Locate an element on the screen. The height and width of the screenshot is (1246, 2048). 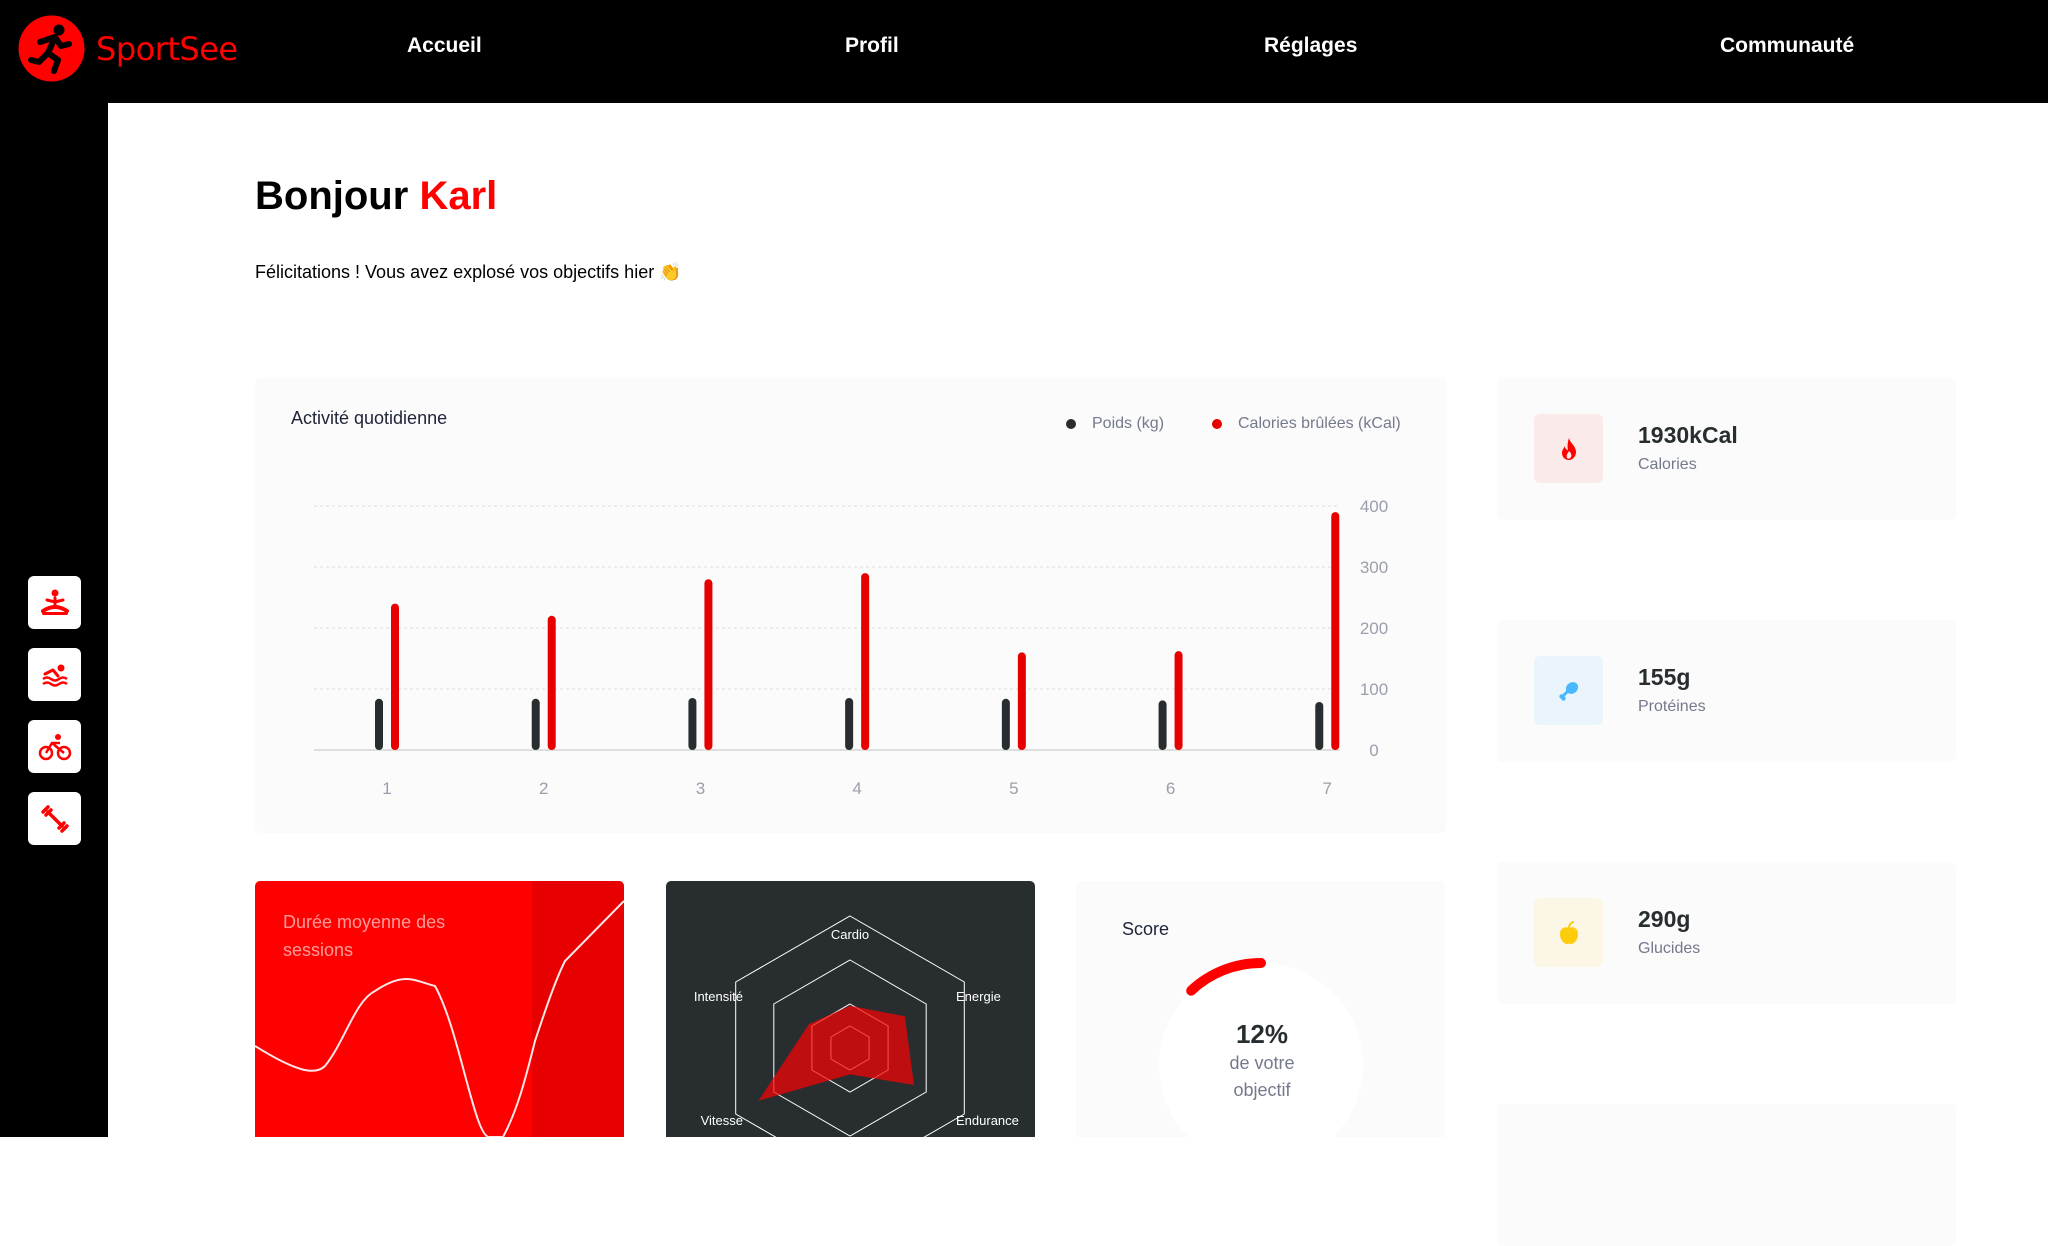
meditation-icon is located at coordinates (54, 602).